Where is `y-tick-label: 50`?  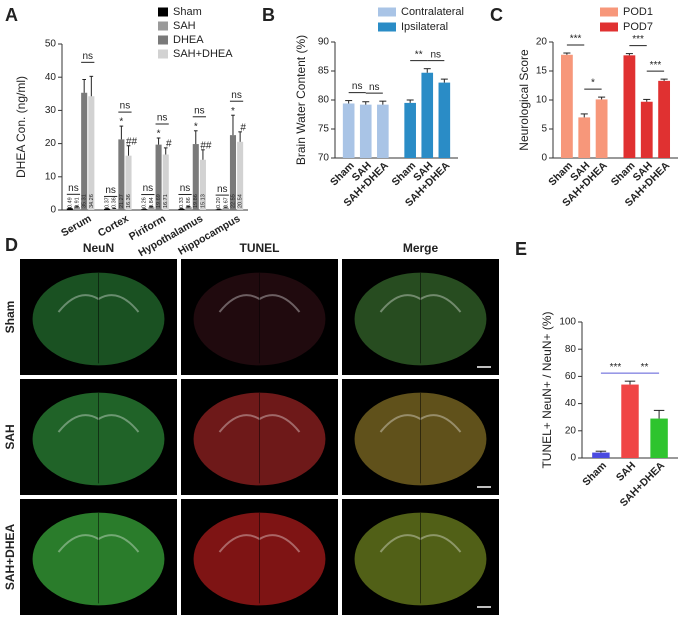
y-tick-label: 50 is located at coordinates (51, 44).